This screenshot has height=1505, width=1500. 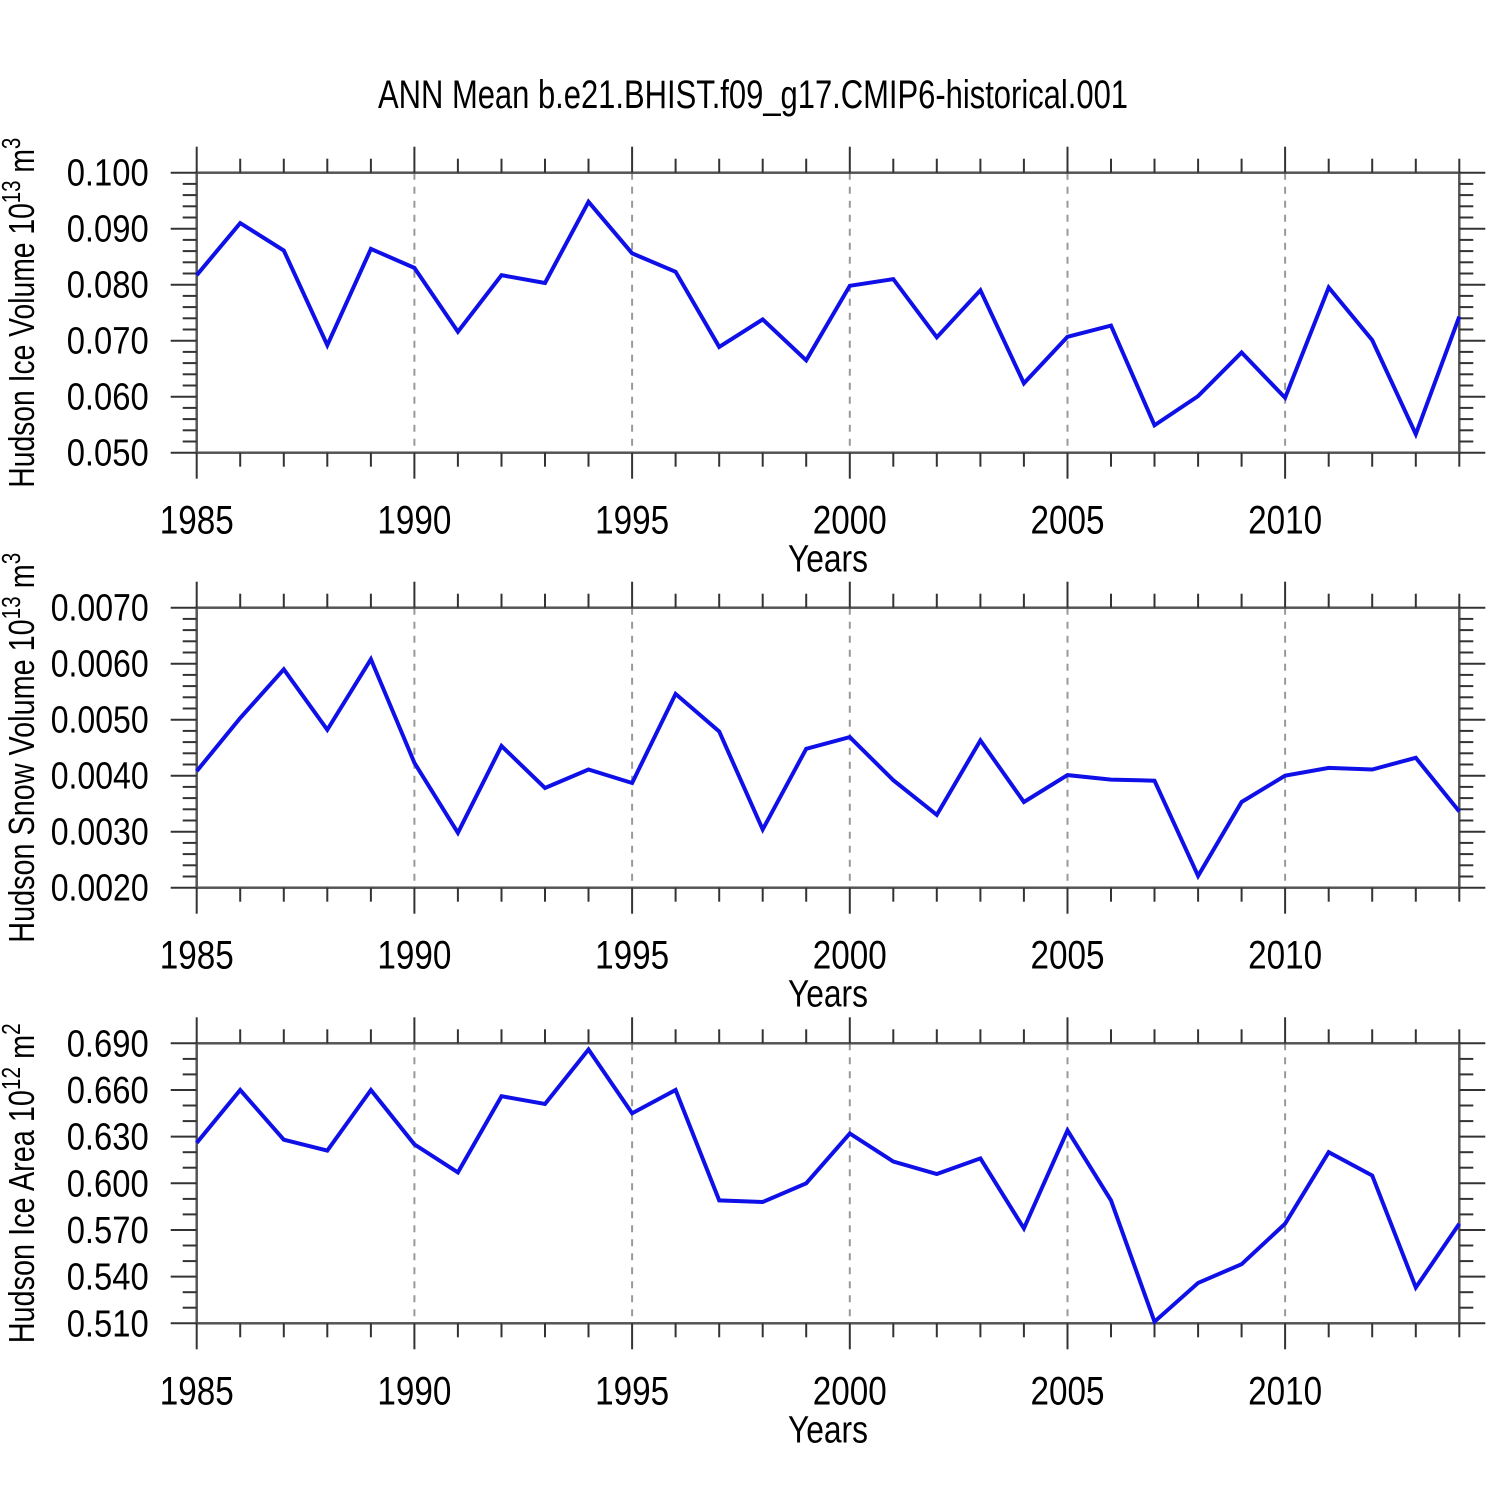 What do you see at coordinates (108, 286) in the screenshot?
I see `y-tick-label: 0.080` at bounding box center [108, 286].